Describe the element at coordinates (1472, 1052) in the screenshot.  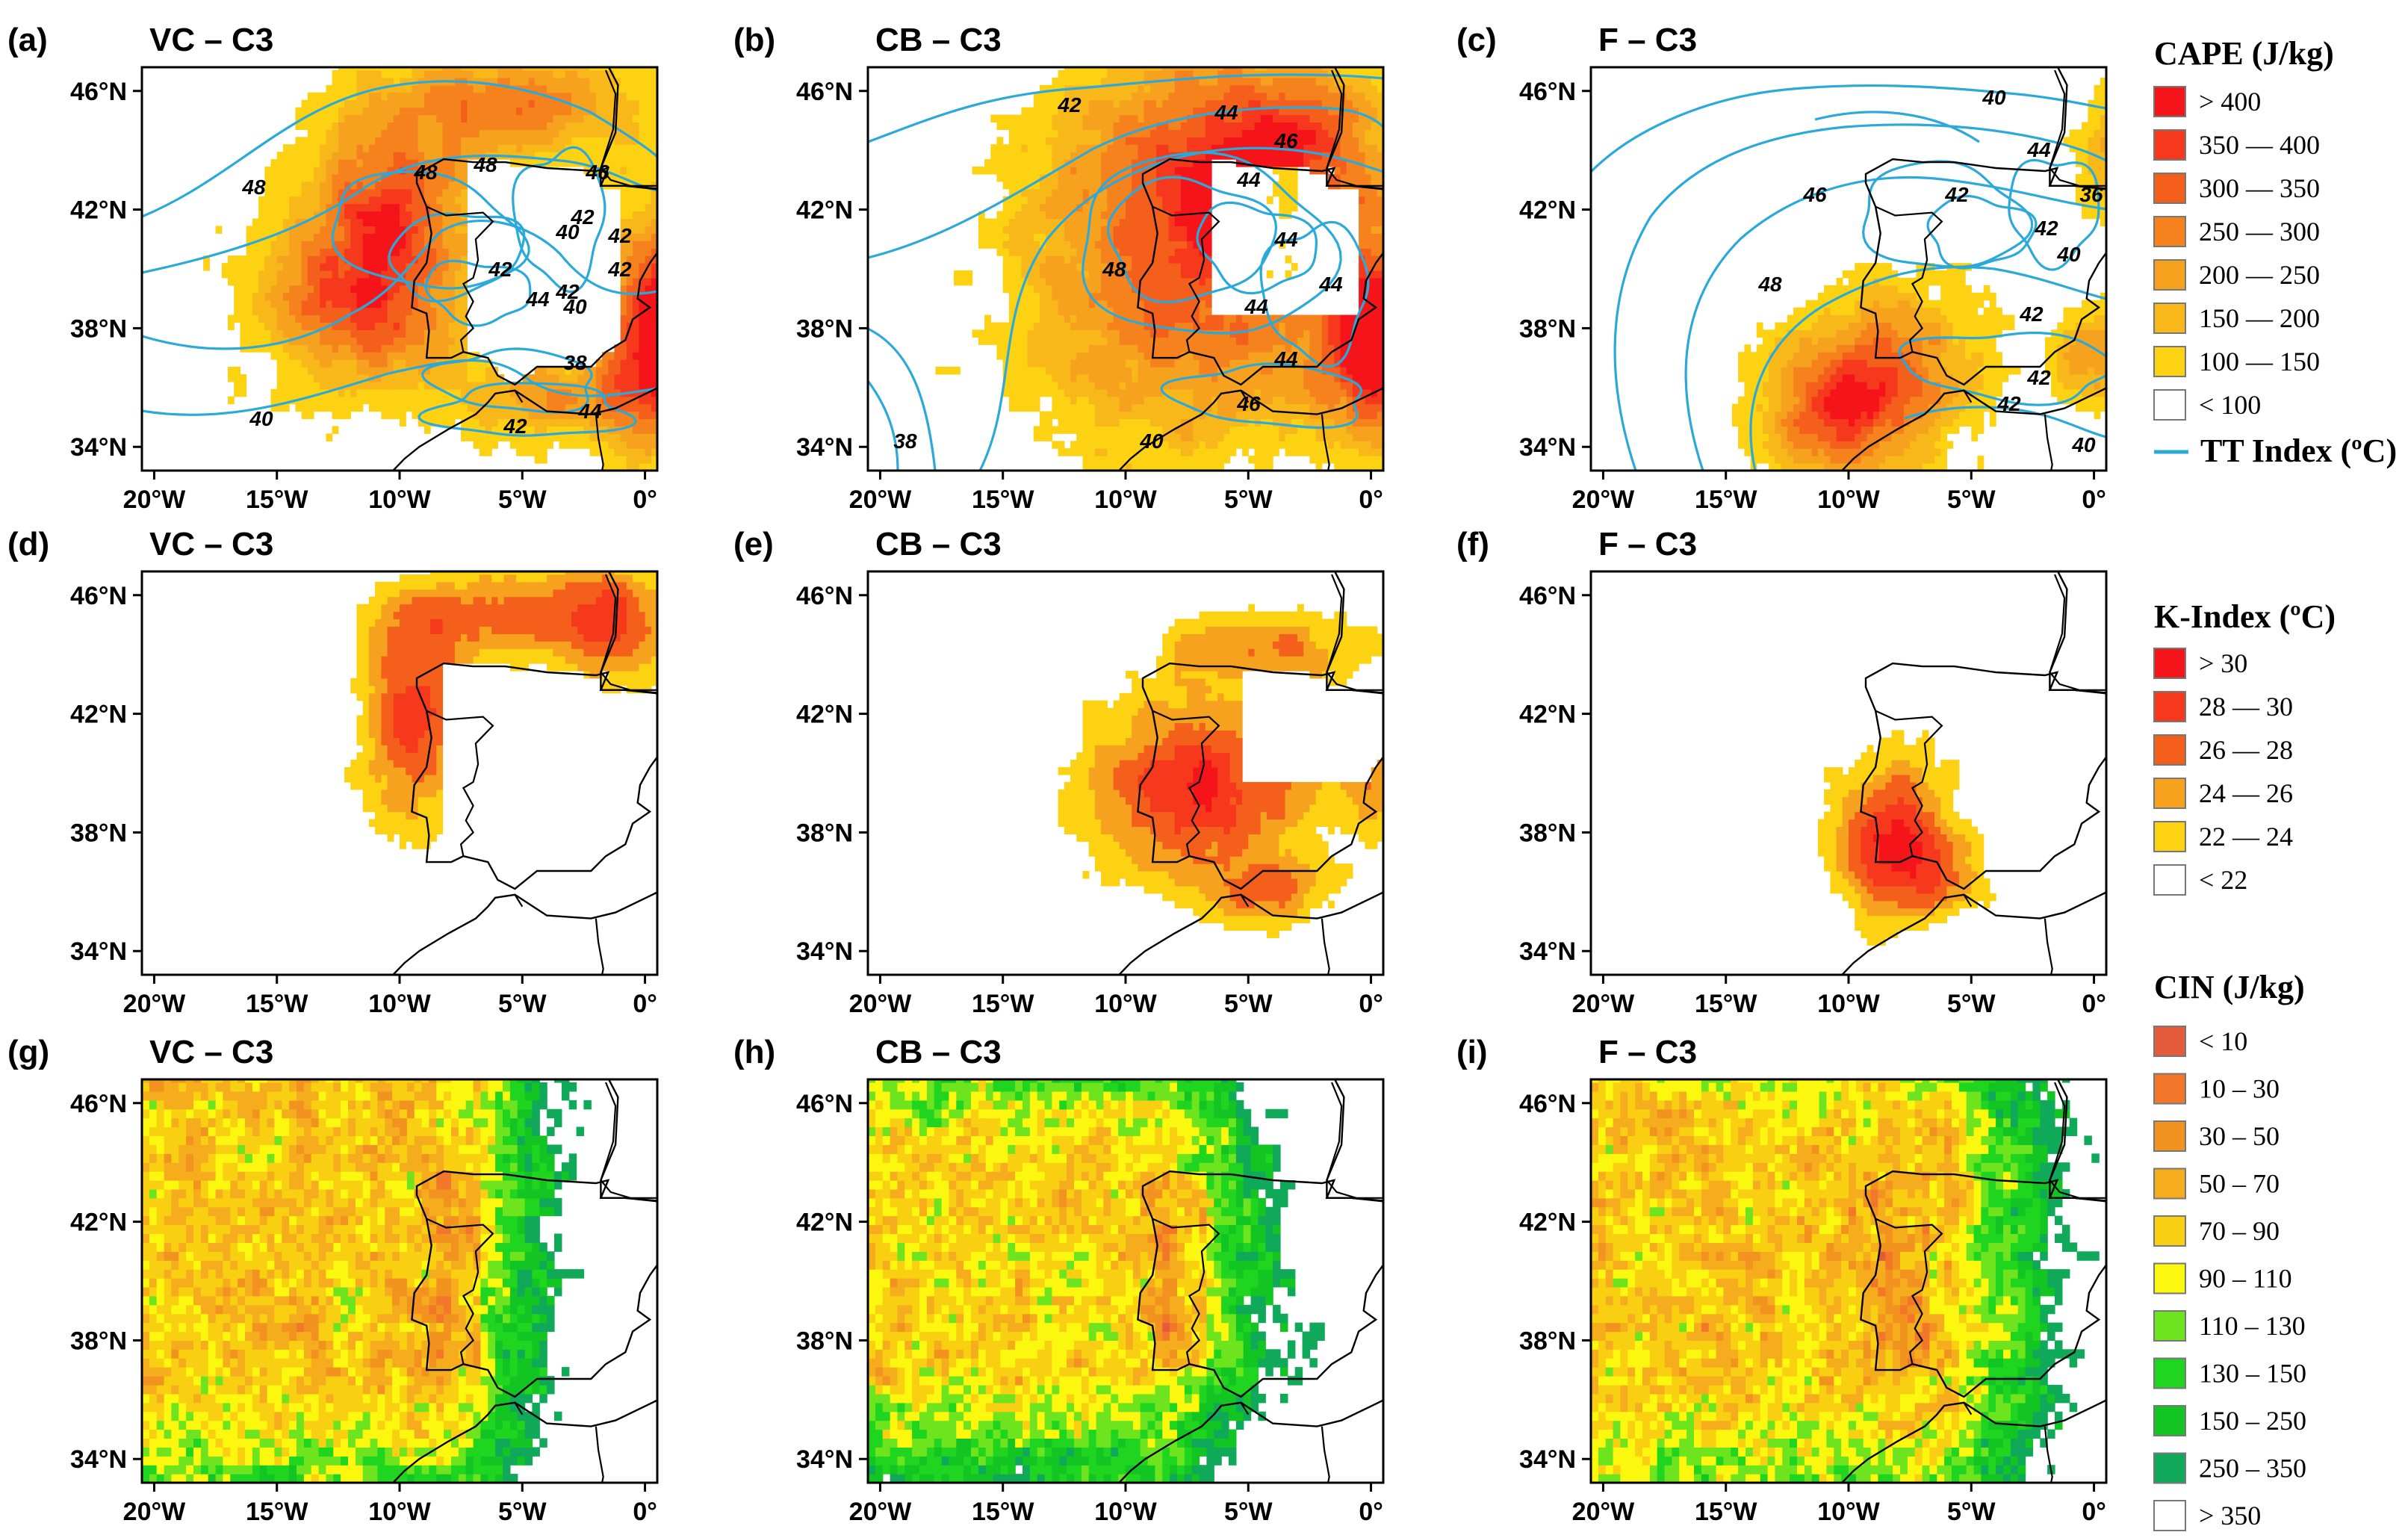
I see `panel-label: (i)` at that location.